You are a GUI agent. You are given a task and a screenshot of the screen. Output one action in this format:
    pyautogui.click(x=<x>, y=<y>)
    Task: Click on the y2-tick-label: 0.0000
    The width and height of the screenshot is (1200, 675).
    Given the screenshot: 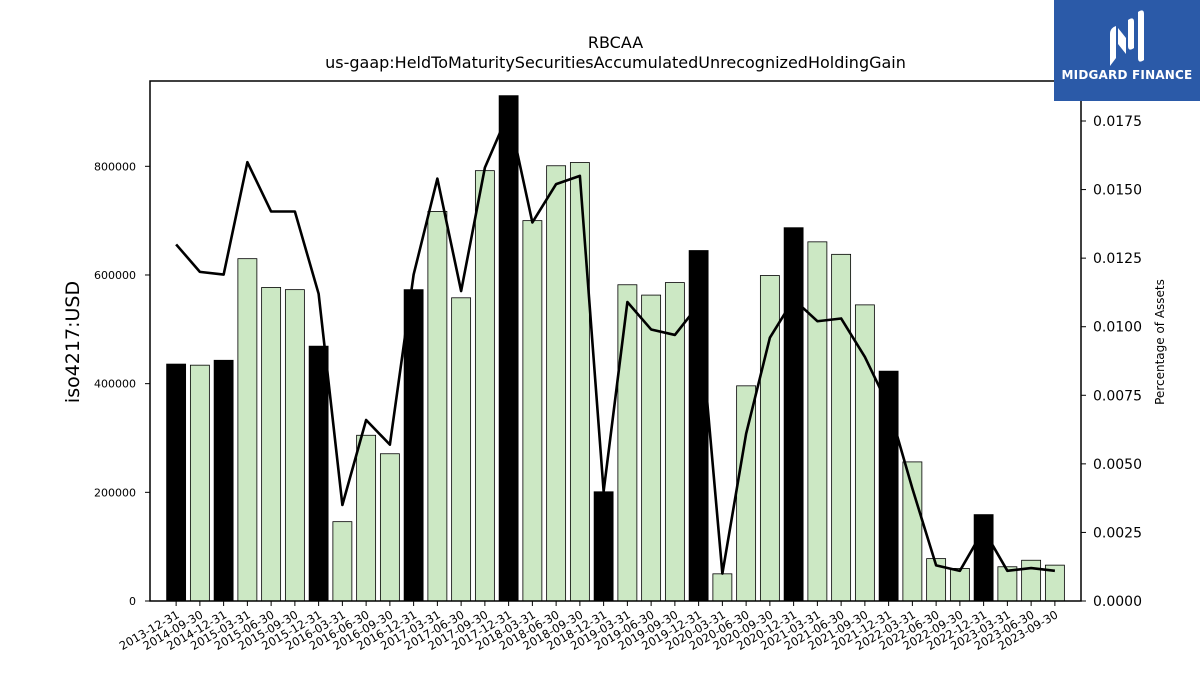 What is the action you would take?
    pyautogui.click(x=1117, y=602)
    